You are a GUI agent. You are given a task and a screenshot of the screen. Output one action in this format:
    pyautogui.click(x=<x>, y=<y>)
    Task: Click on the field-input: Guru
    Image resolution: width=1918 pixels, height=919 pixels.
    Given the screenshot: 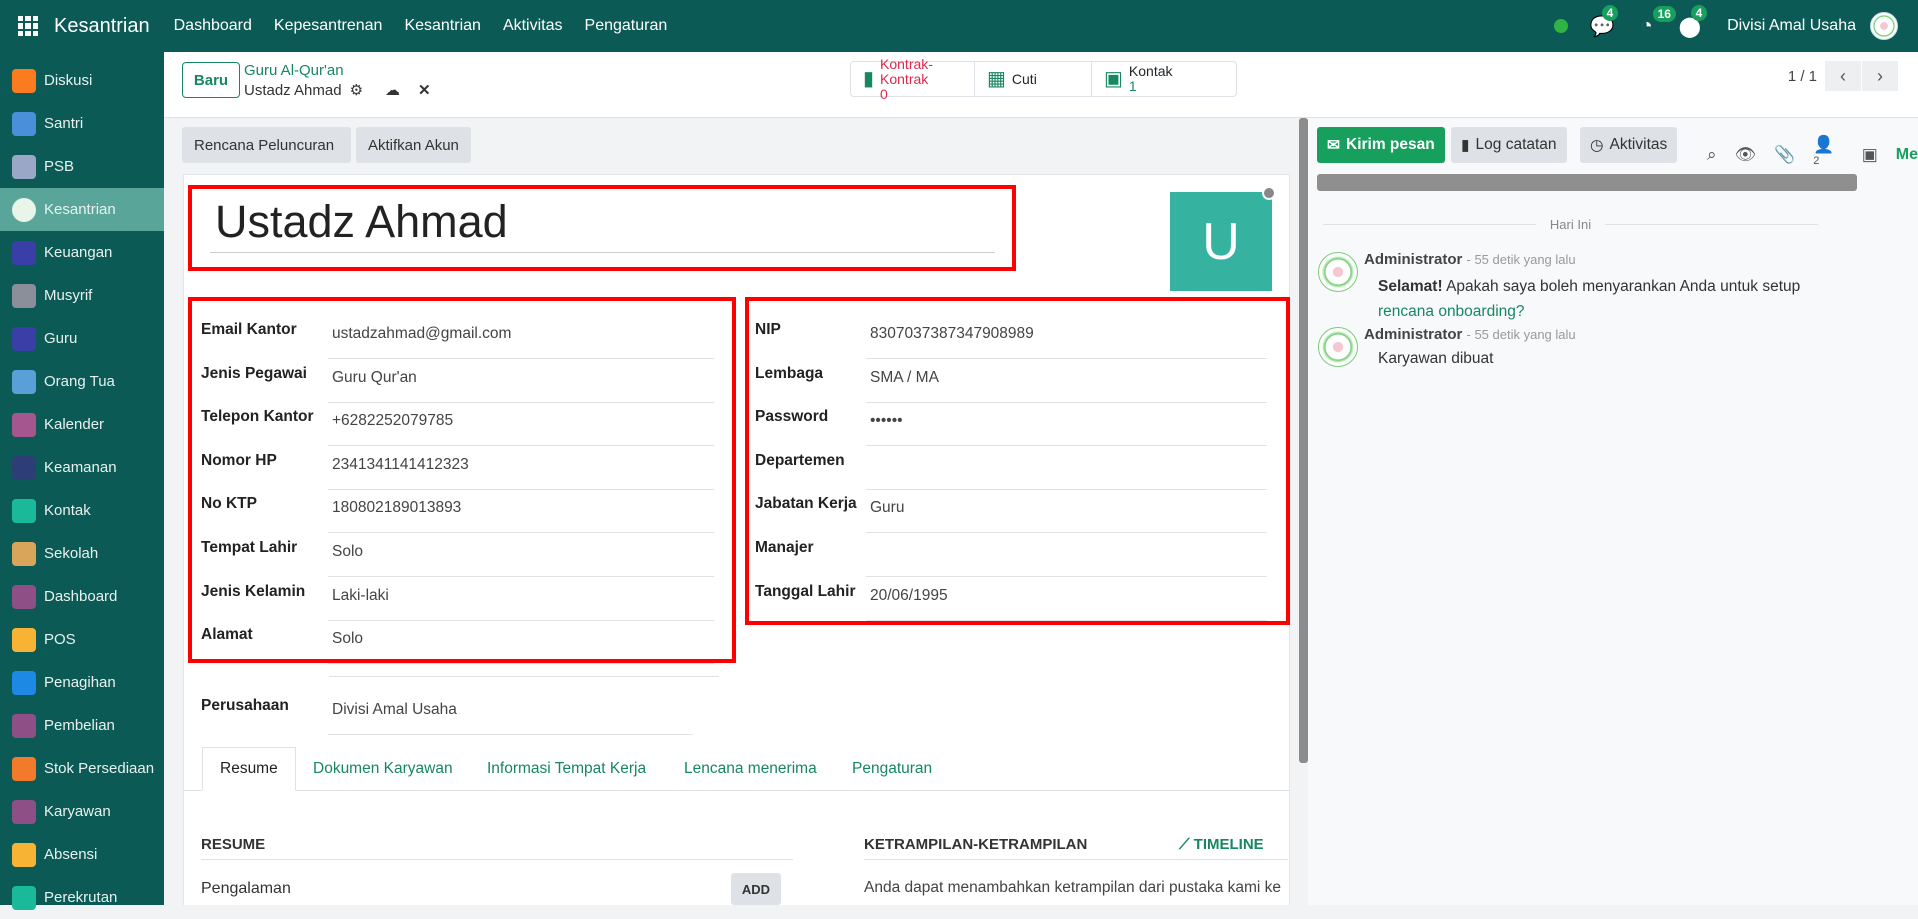 What is the action you would take?
    pyautogui.click(x=1066, y=516)
    